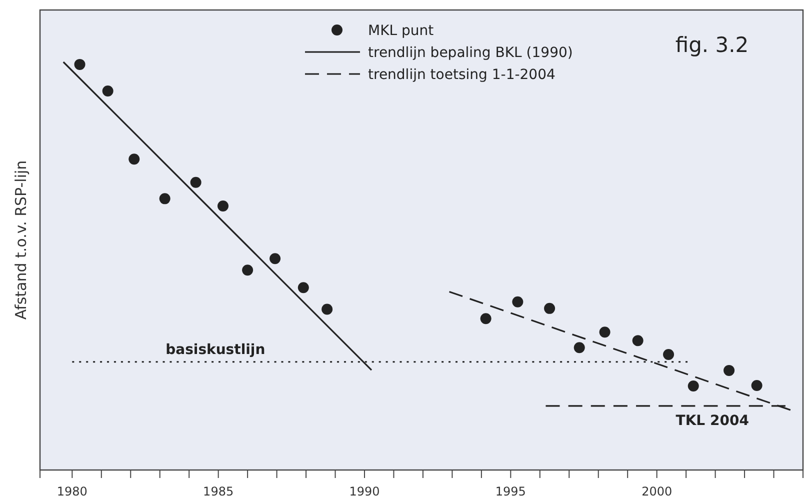 Image resolution: width=810 pixels, height=504 pixels. Describe the element at coordinates (216, 350) in the screenshot. I see `annotation: basiskustlijn` at that location.